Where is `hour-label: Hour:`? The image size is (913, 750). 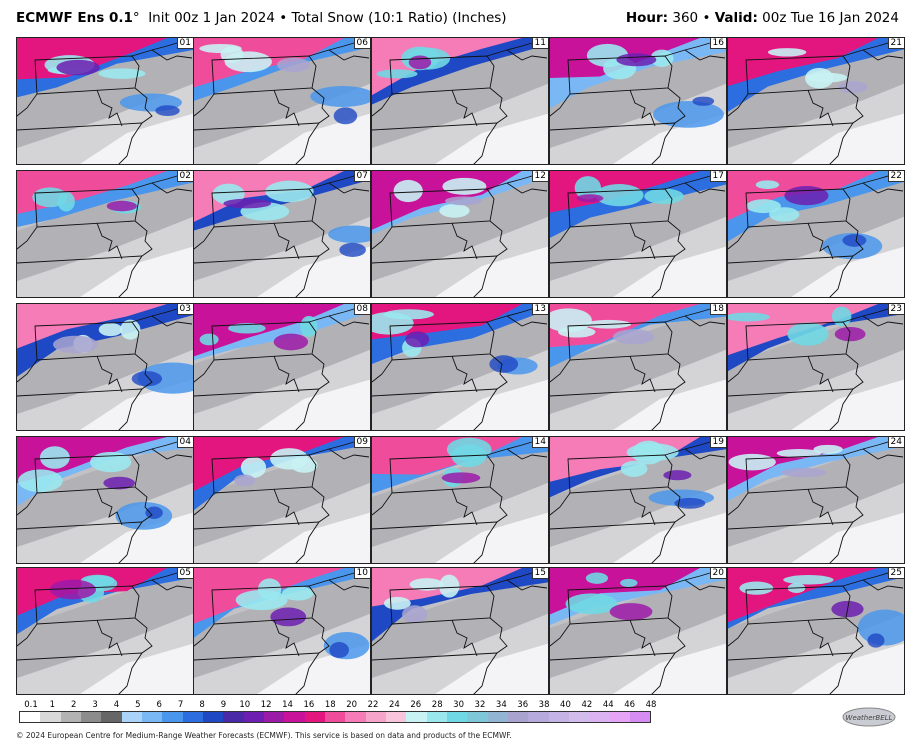
hour-label: Hour: is located at coordinates (647, 18).